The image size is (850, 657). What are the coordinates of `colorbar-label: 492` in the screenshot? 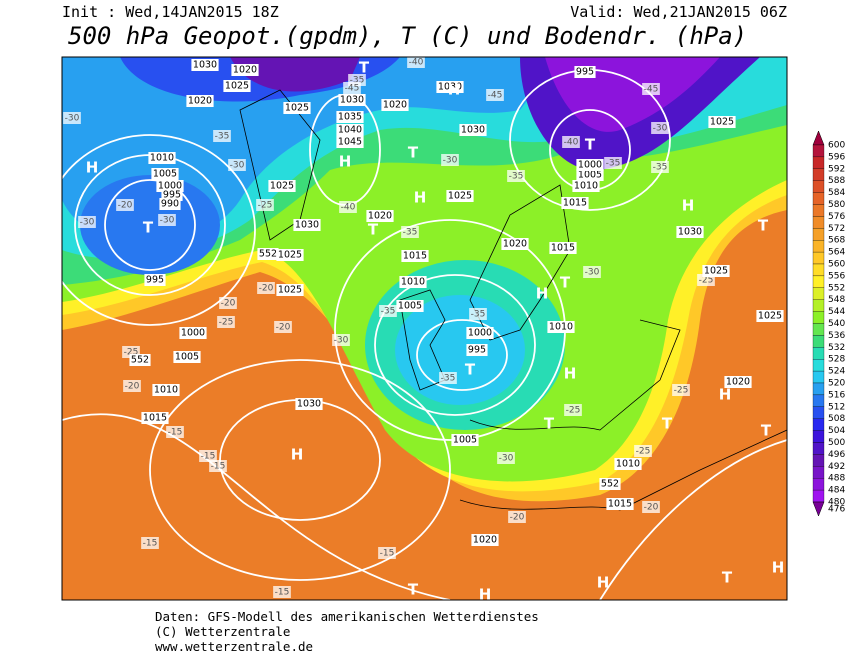 It's located at (836, 467).